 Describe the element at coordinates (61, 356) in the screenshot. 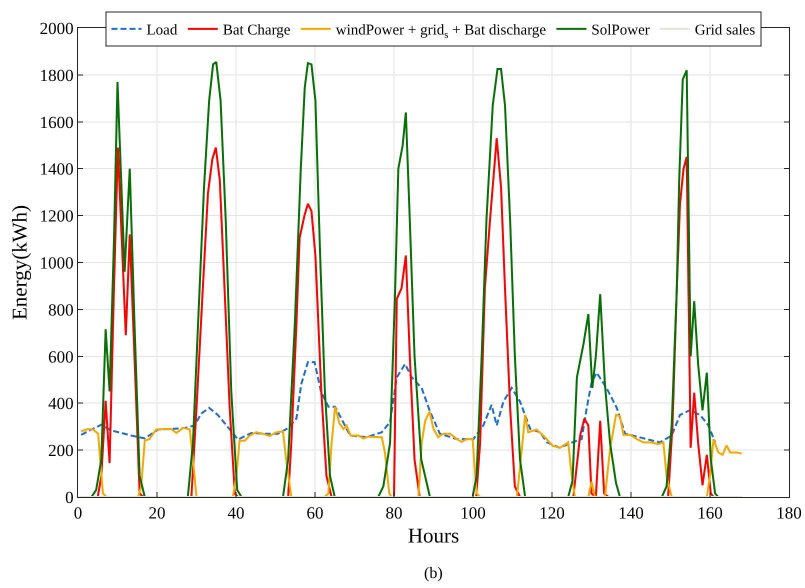

I see `y-tick-label: 600` at that location.